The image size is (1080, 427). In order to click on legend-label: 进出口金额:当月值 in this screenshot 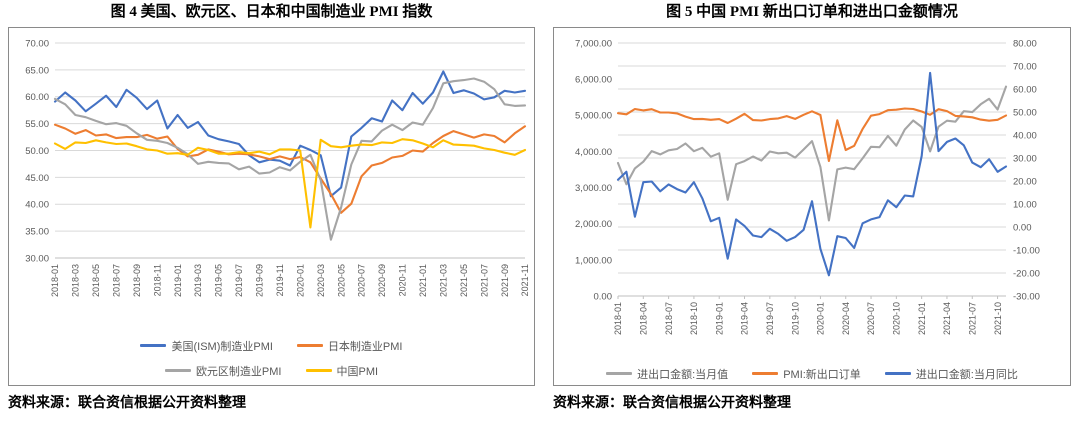, I will do `click(683, 374)`.